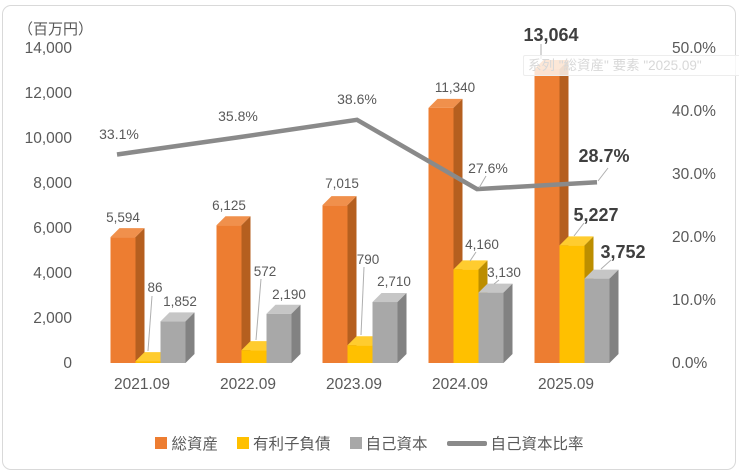 This screenshot has width=739, height=472. What do you see at coordinates (52, 183) in the screenshot?
I see `left-axis-tick-label: 8,000` at bounding box center [52, 183].